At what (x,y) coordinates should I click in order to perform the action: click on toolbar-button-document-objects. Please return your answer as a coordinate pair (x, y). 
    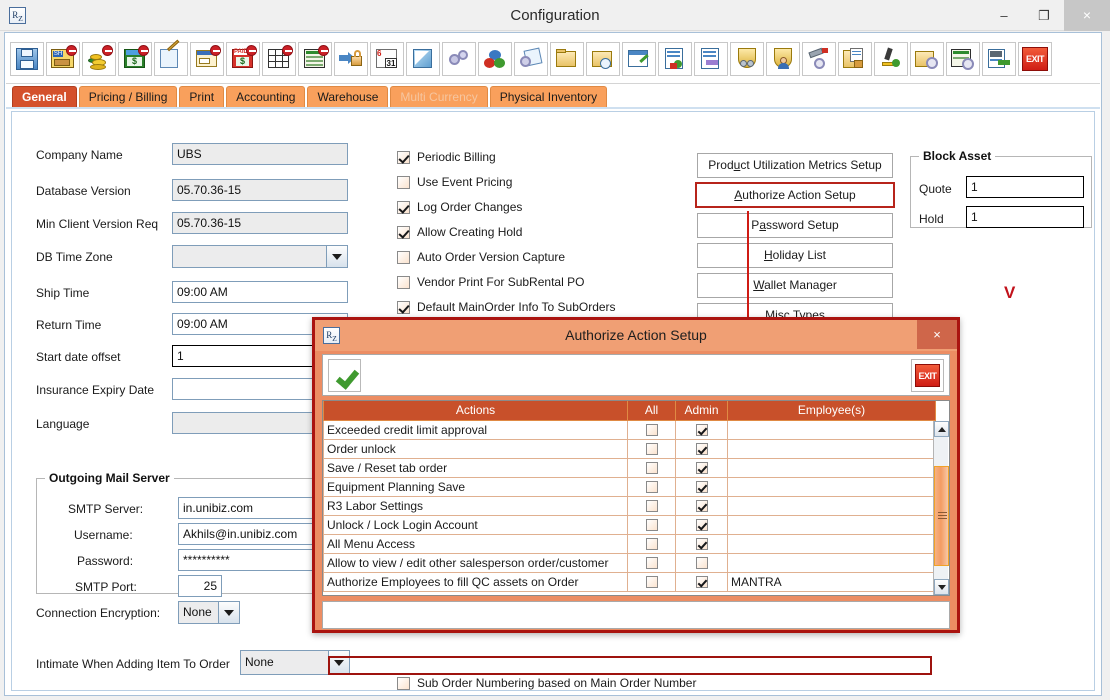
    Looking at the image, I should click on (675, 58).